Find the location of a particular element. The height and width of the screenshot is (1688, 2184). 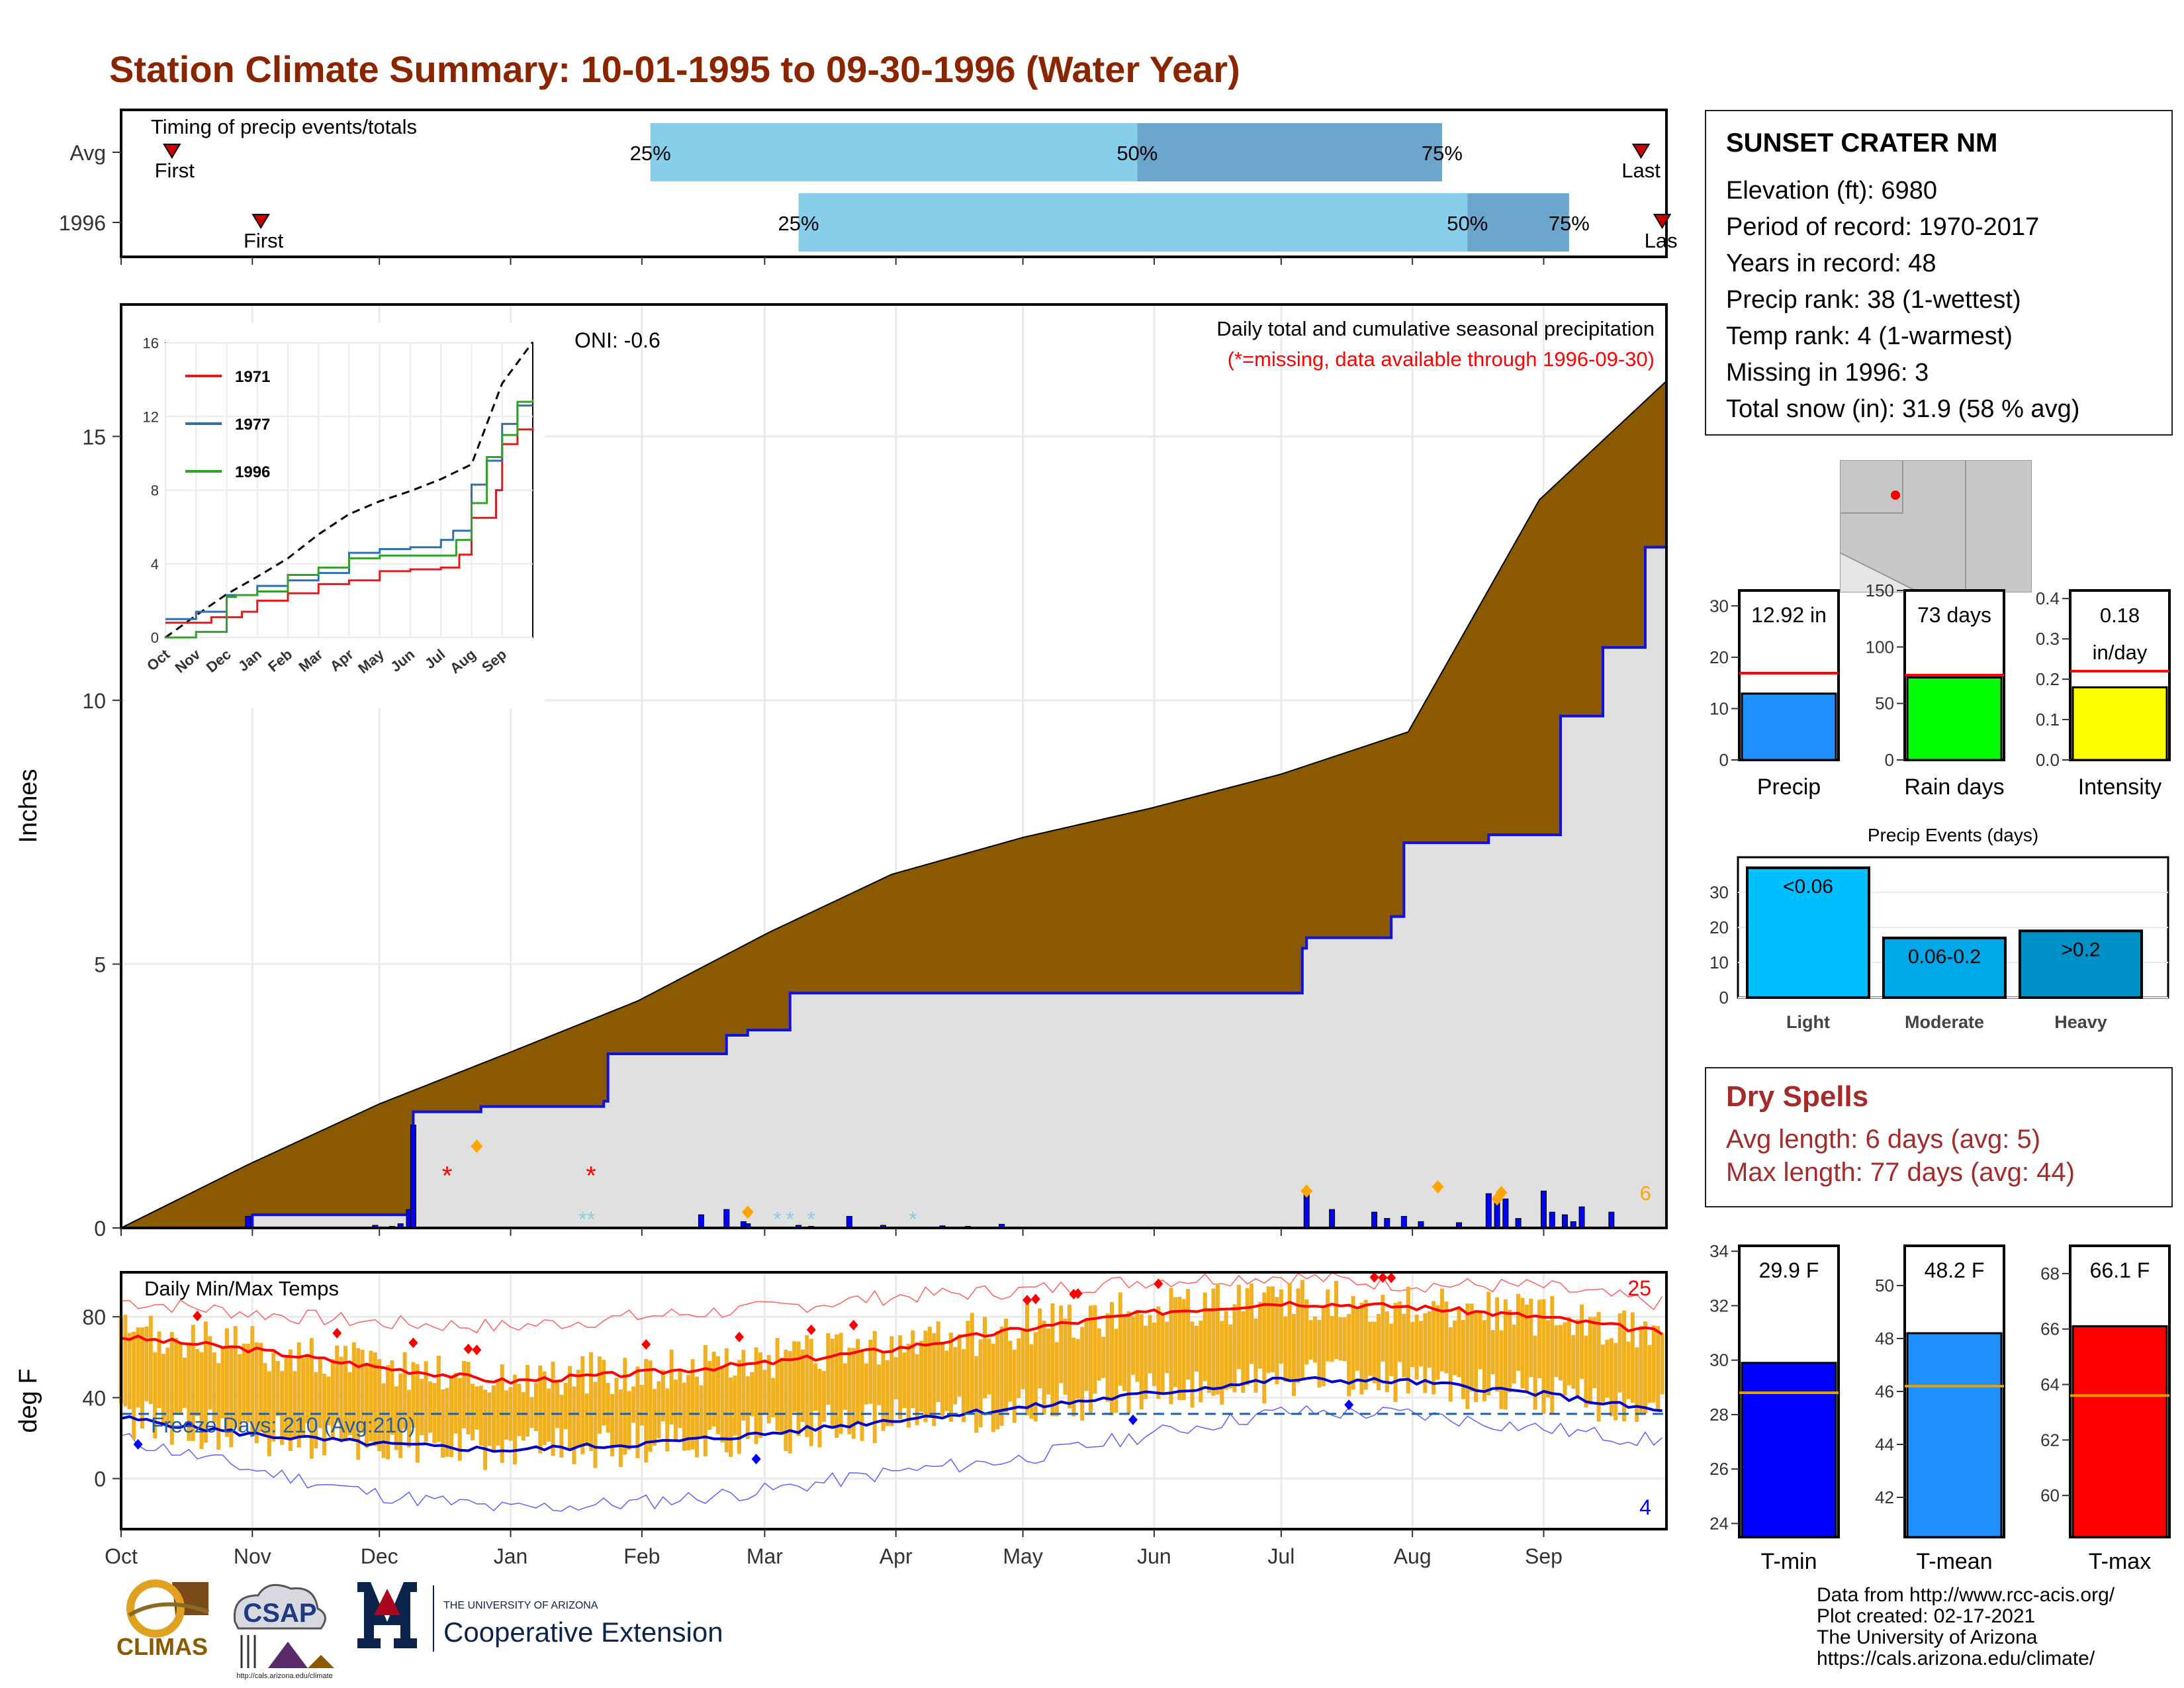

timing-row-label: Avg is located at coordinates (87, 153).